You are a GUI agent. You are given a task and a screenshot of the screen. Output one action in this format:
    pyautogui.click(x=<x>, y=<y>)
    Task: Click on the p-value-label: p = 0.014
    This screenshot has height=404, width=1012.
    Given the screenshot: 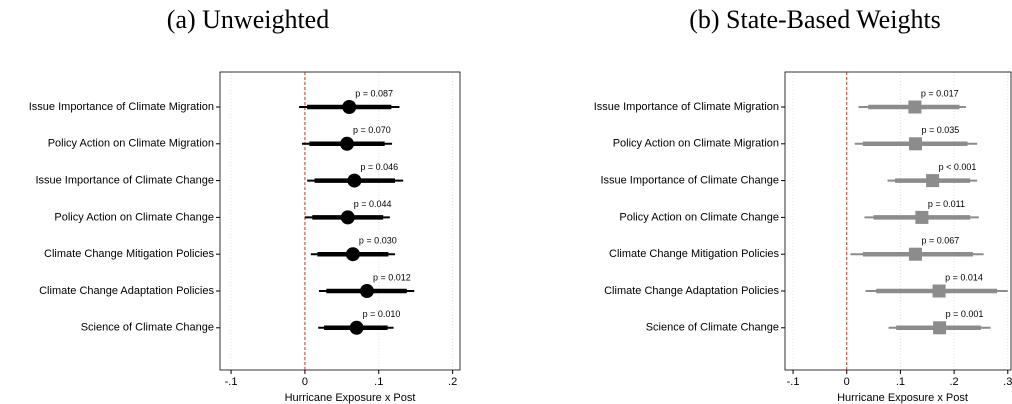 What is the action you would take?
    pyautogui.click(x=964, y=277)
    